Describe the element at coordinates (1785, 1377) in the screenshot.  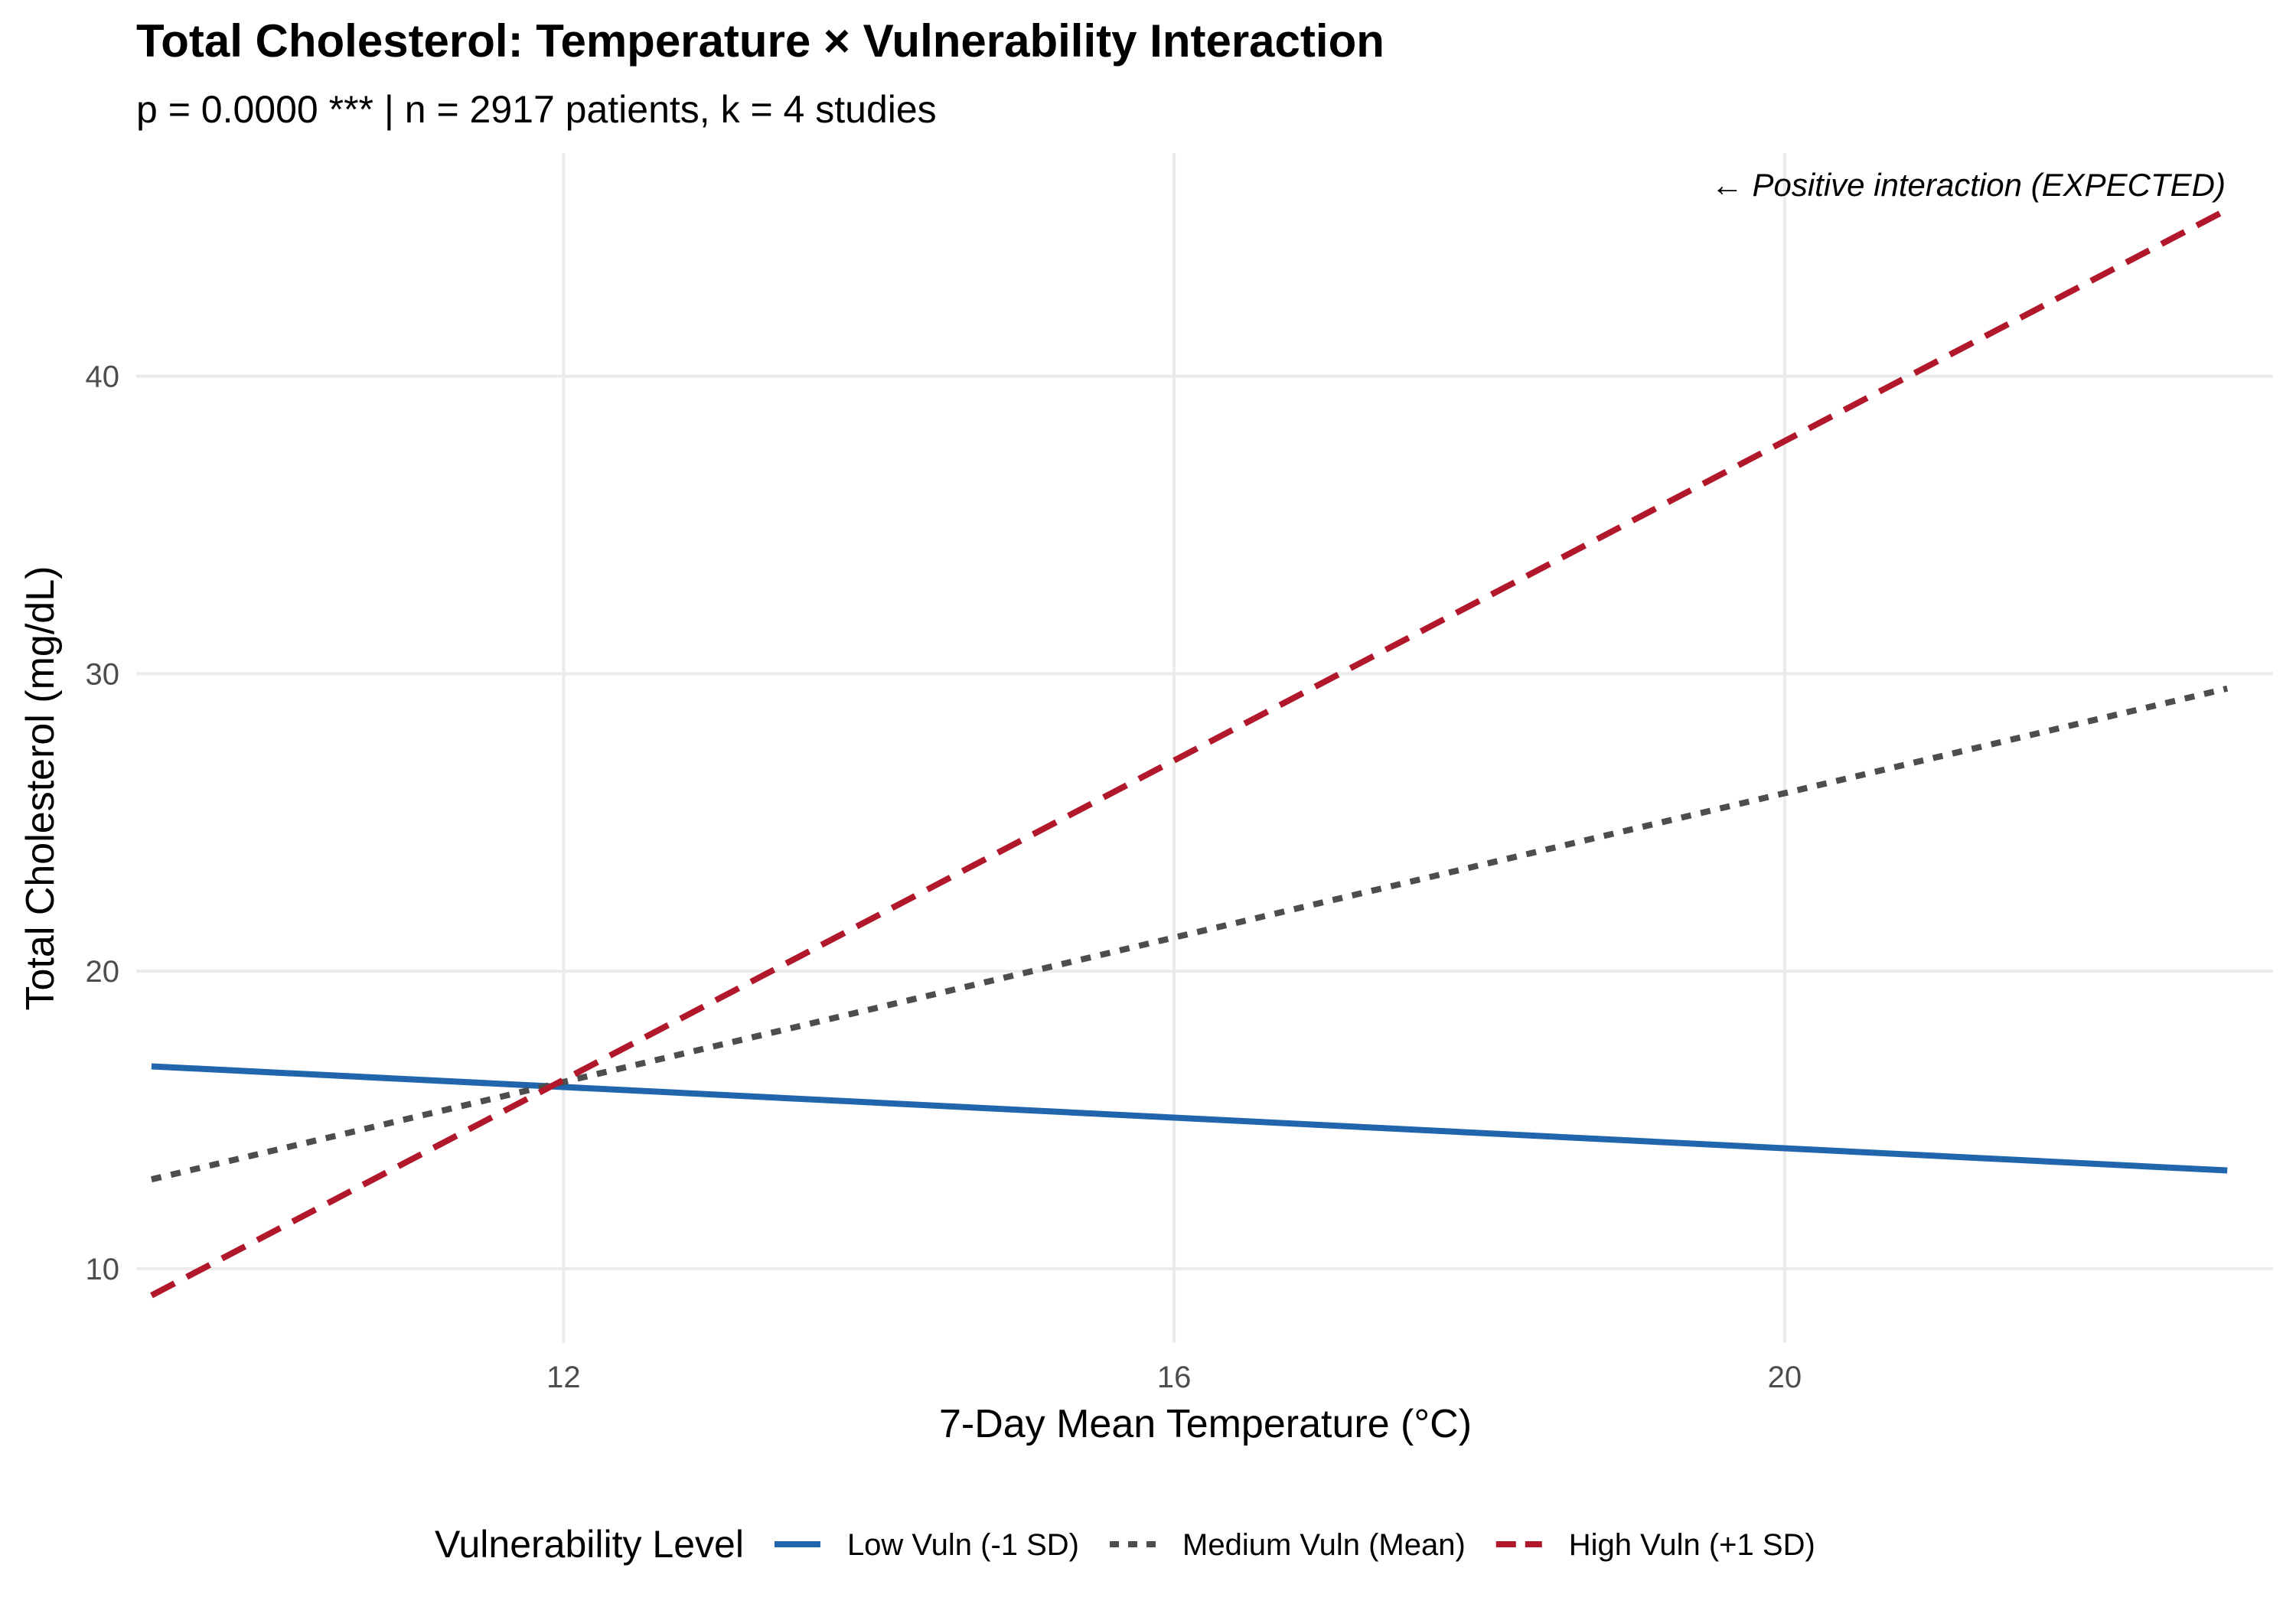
I see `x-tick-label: 20` at that location.